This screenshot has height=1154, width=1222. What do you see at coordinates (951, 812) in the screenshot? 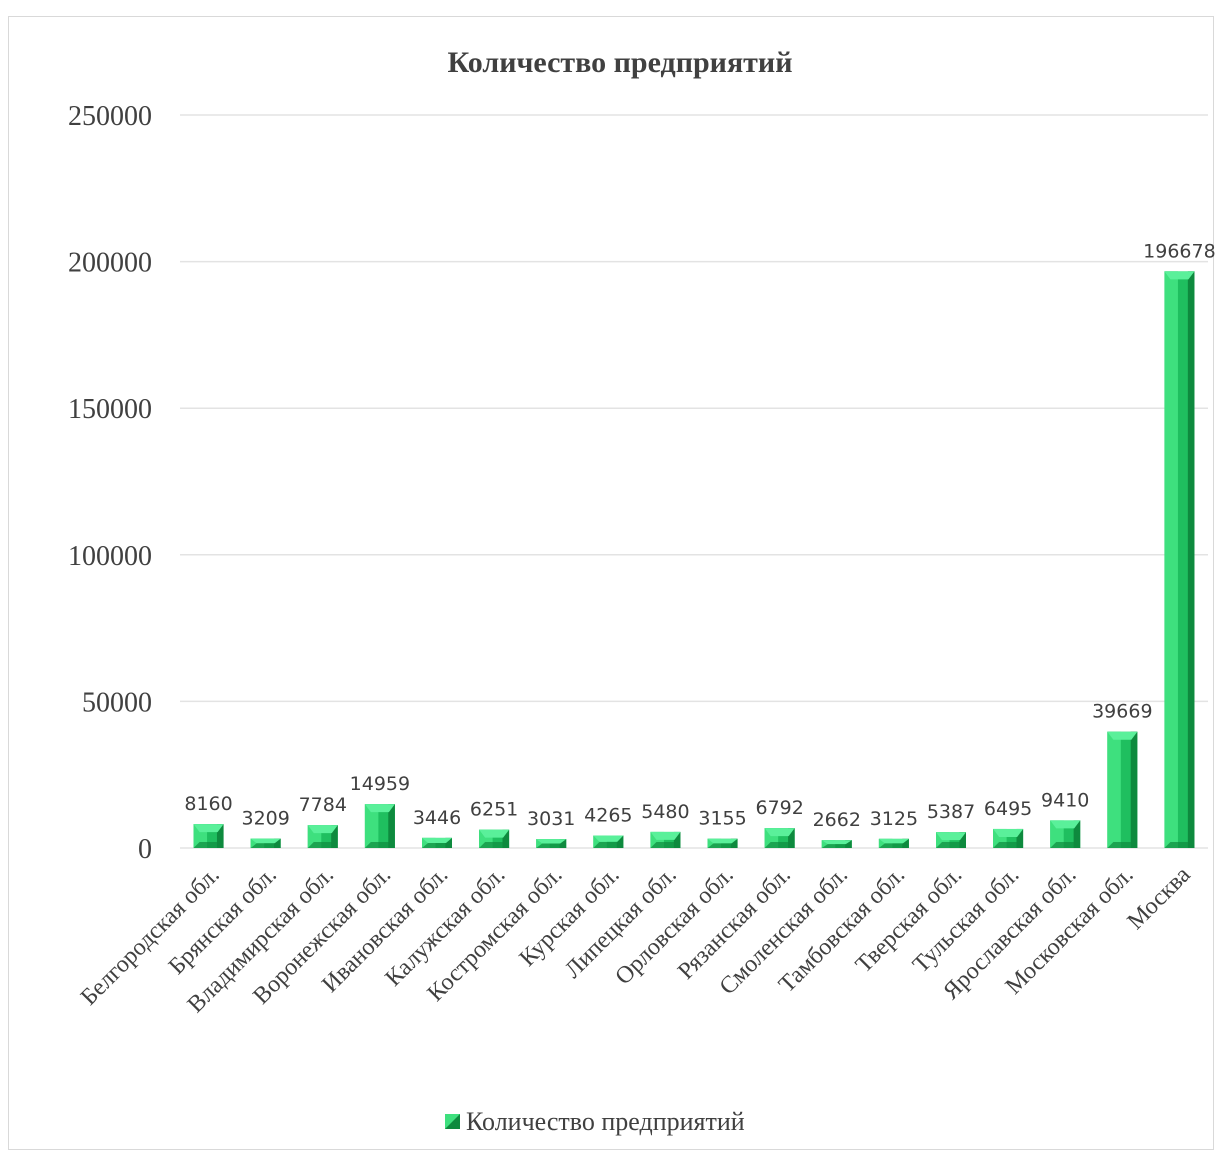
I see `data-label: 5387` at bounding box center [951, 812].